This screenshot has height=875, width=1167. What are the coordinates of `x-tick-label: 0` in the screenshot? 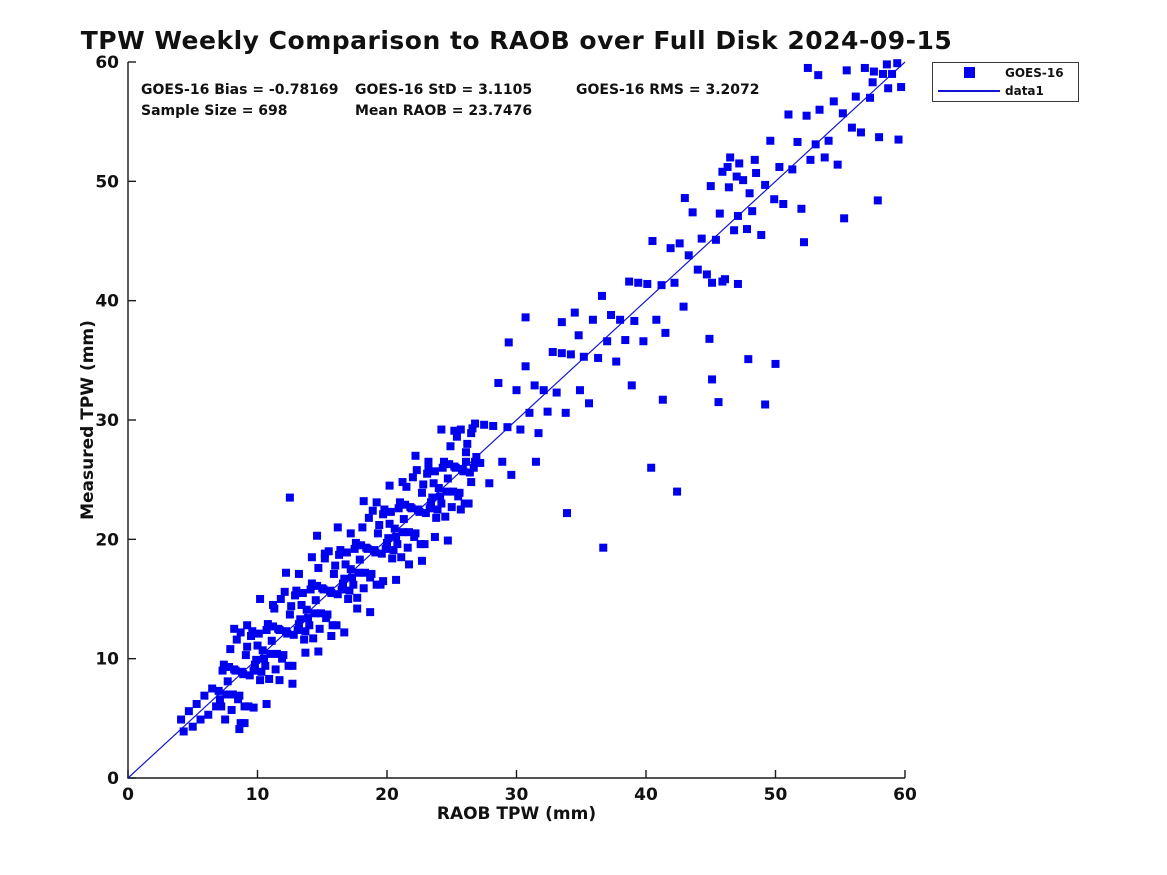 It's located at (128, 795).